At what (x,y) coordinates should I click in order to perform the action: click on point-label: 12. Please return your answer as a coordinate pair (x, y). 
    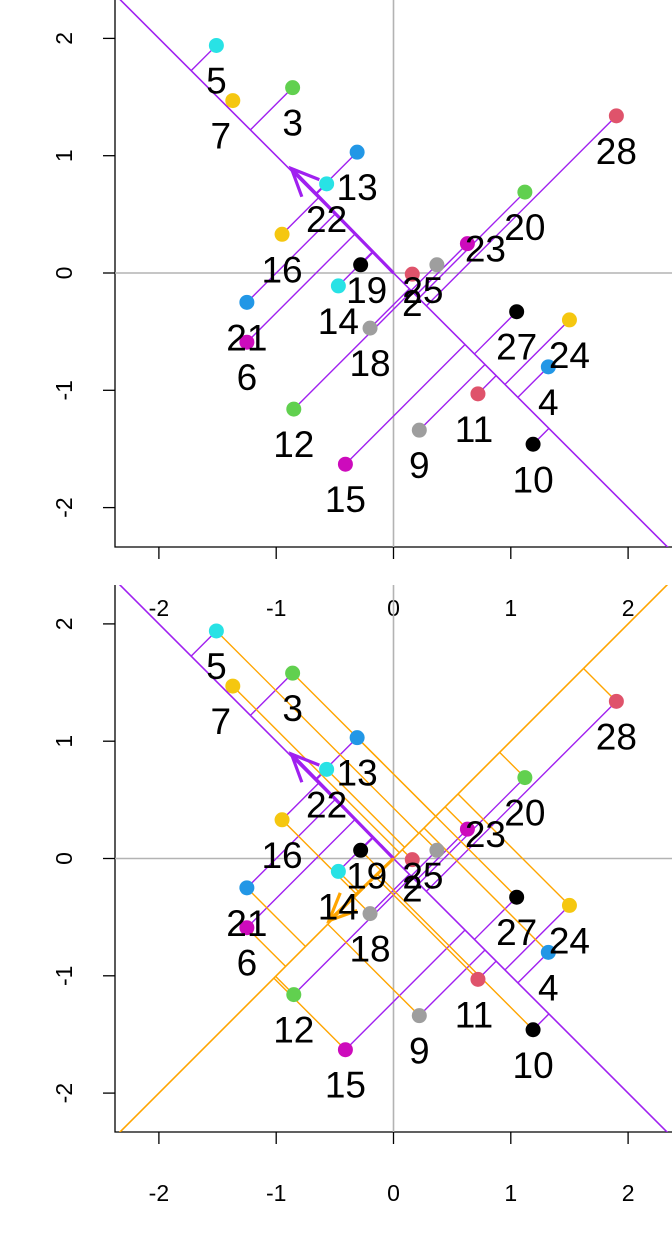
    Looking at the image, I should click on (293, 1030).